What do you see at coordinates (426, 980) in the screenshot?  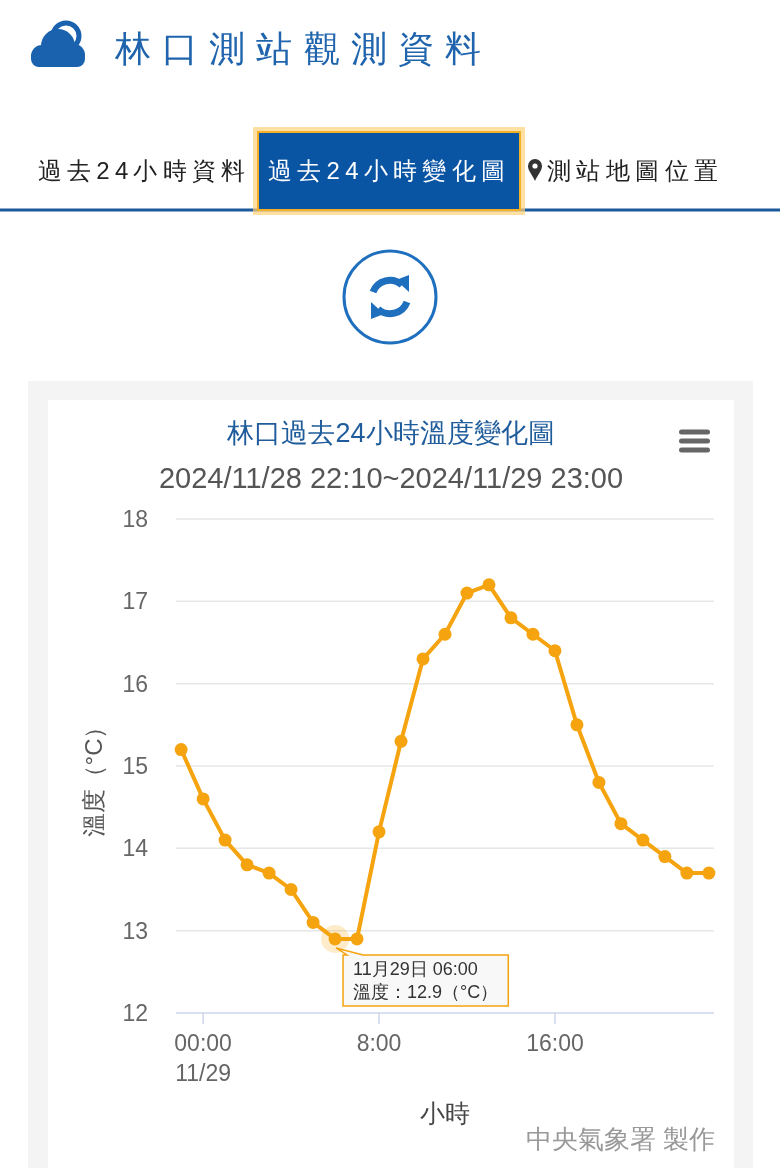 I see `annotation: 11月29日 06:00 溫度：12.9（°C）` at bounding box center [426, 980].